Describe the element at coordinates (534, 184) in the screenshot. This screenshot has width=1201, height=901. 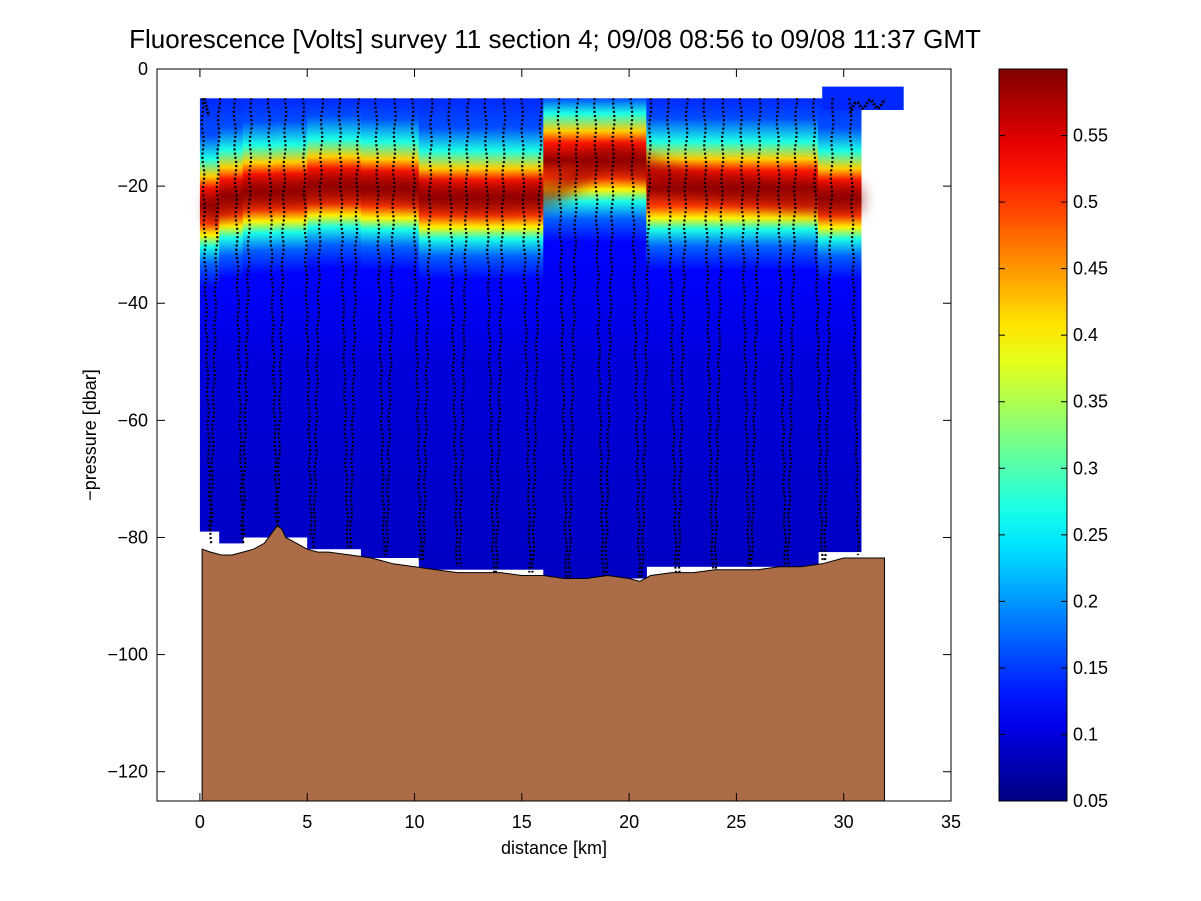
I see `chlorophyll-core` at that location.